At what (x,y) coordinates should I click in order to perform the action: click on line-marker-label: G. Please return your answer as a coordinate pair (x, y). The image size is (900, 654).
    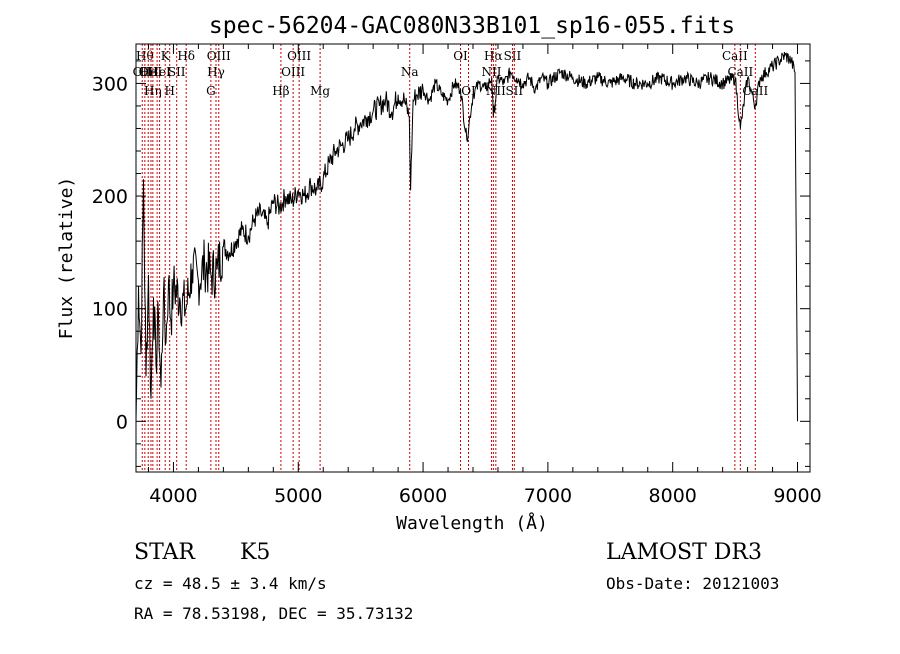
    Looking at the image, I should click on (211, 91).